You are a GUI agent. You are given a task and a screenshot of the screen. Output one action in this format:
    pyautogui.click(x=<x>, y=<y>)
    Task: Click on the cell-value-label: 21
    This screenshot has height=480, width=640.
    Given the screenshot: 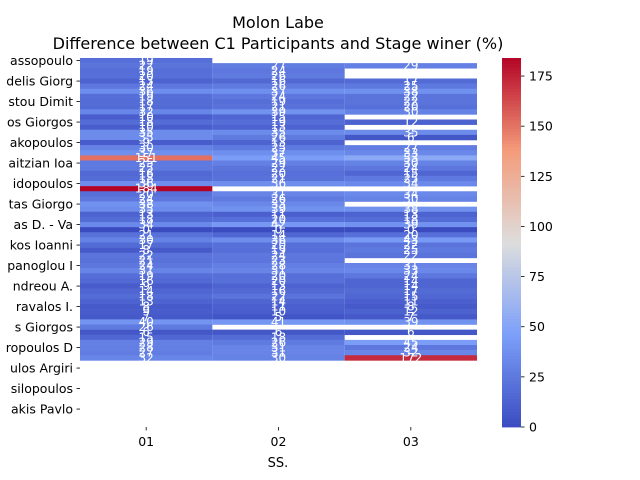 What is the action you would take?
    pyautogui.click(x=278, y=107)
    